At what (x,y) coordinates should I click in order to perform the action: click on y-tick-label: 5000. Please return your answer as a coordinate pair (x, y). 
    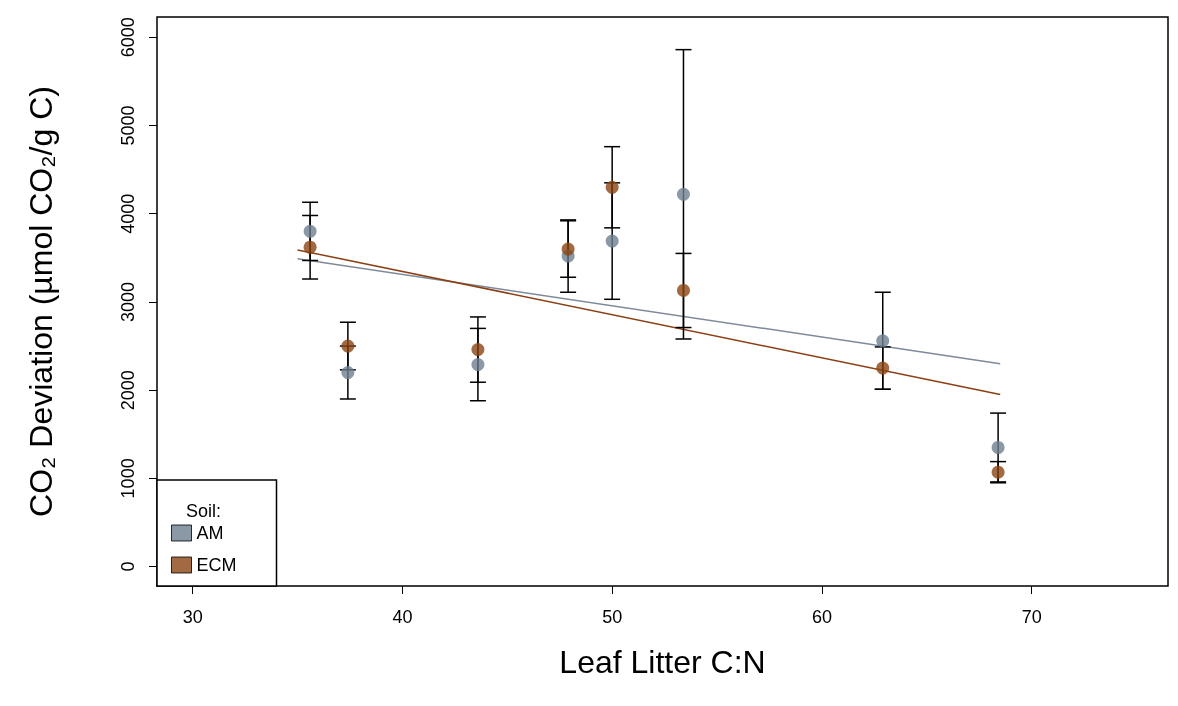
    Looking at the image, I should click on (128, 125).